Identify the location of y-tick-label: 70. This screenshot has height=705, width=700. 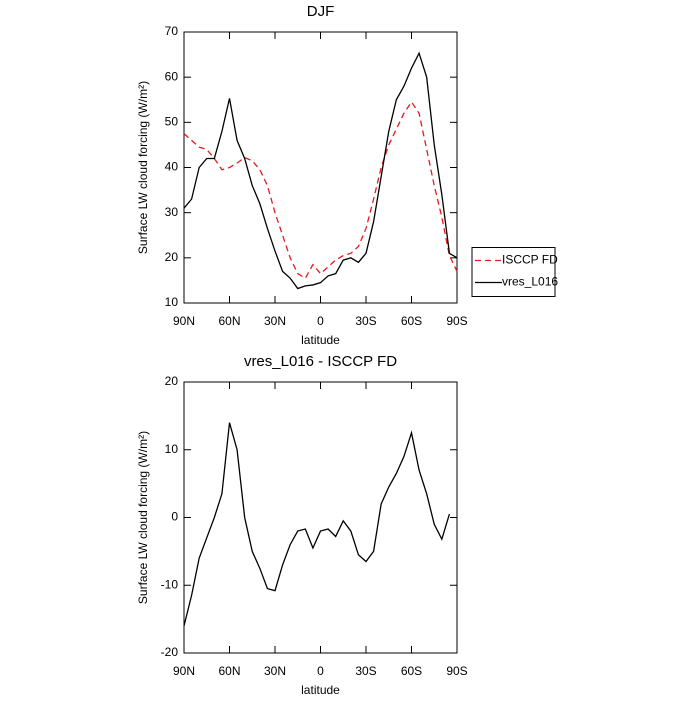
(172, 31).